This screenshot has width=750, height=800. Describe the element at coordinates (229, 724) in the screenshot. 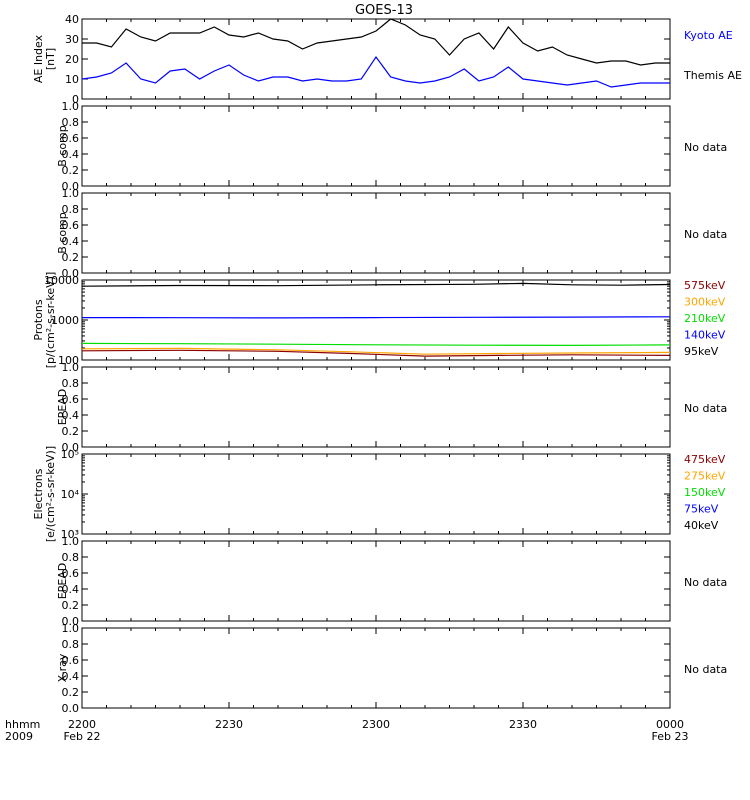

I see `time-tick-label: 2230` at that location.